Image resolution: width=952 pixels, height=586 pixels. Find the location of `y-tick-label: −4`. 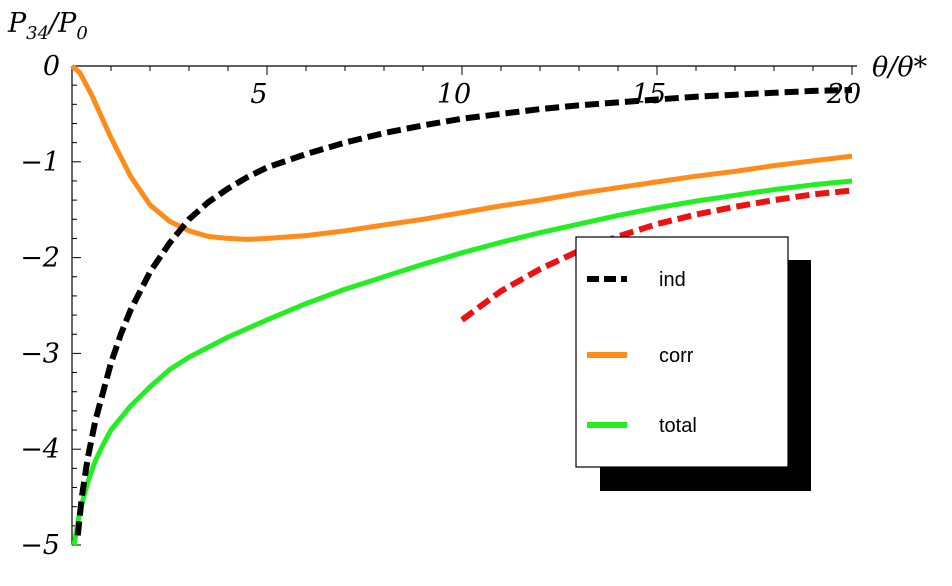

y-tick-label: −4 is located at coordinates (40, 449).